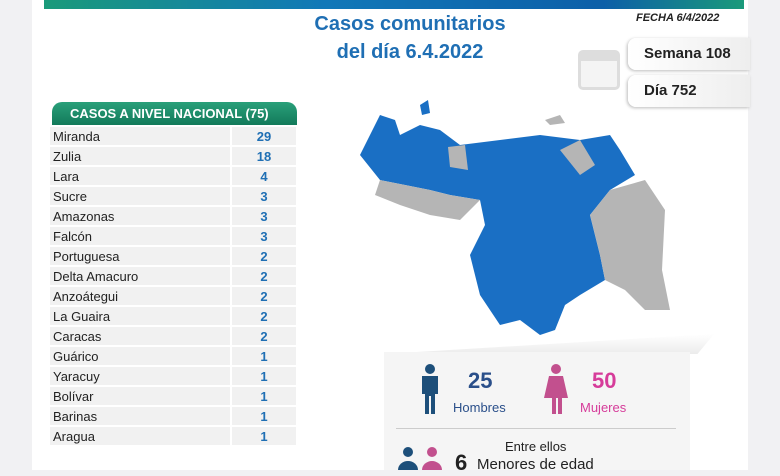 Image resolution: width=780 pixels, height=476 pixels. I want to click on state-name: Barinas, so click(140, 417).